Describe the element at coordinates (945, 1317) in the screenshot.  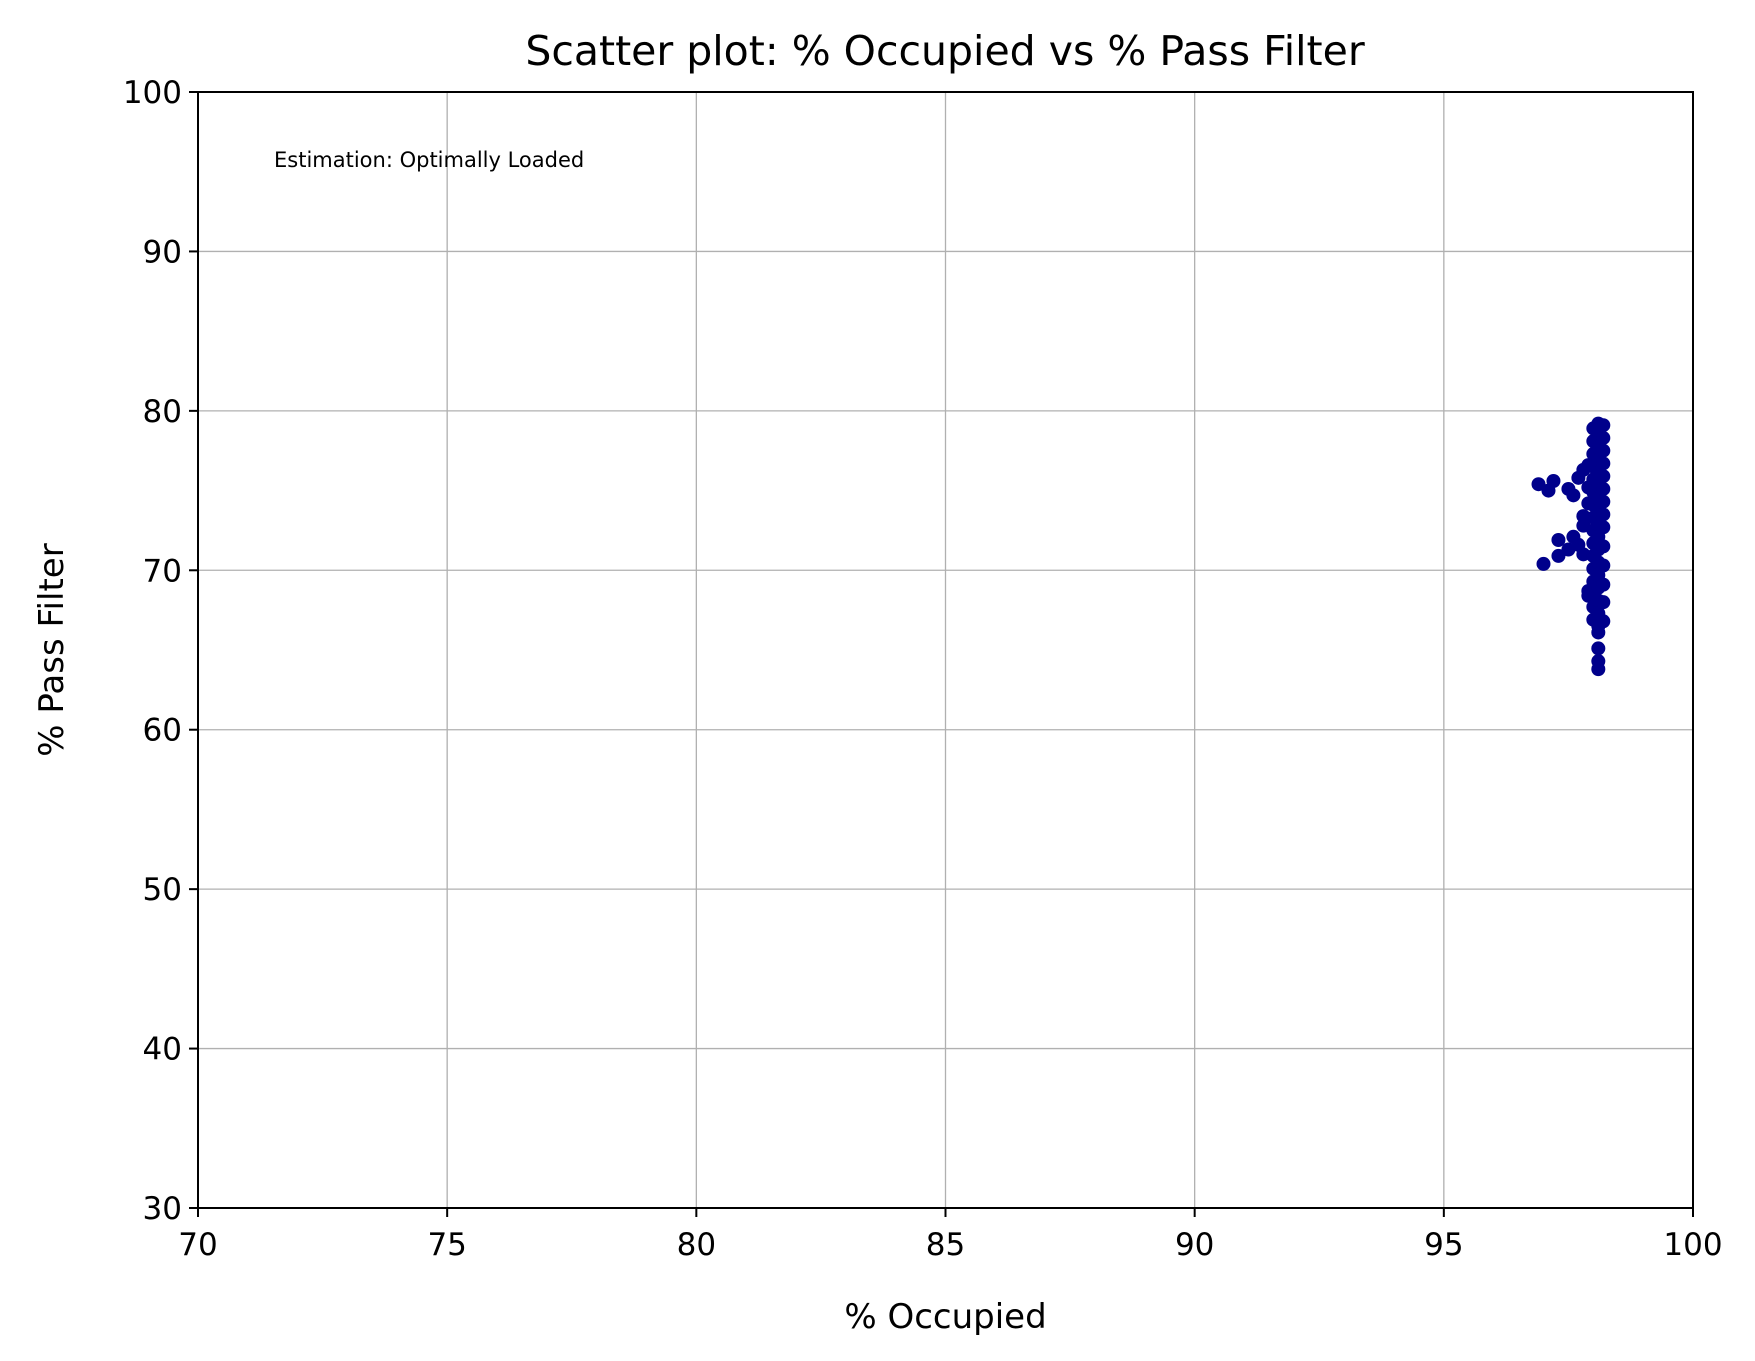
I see `x-axis-title: % Occupied` at that location.